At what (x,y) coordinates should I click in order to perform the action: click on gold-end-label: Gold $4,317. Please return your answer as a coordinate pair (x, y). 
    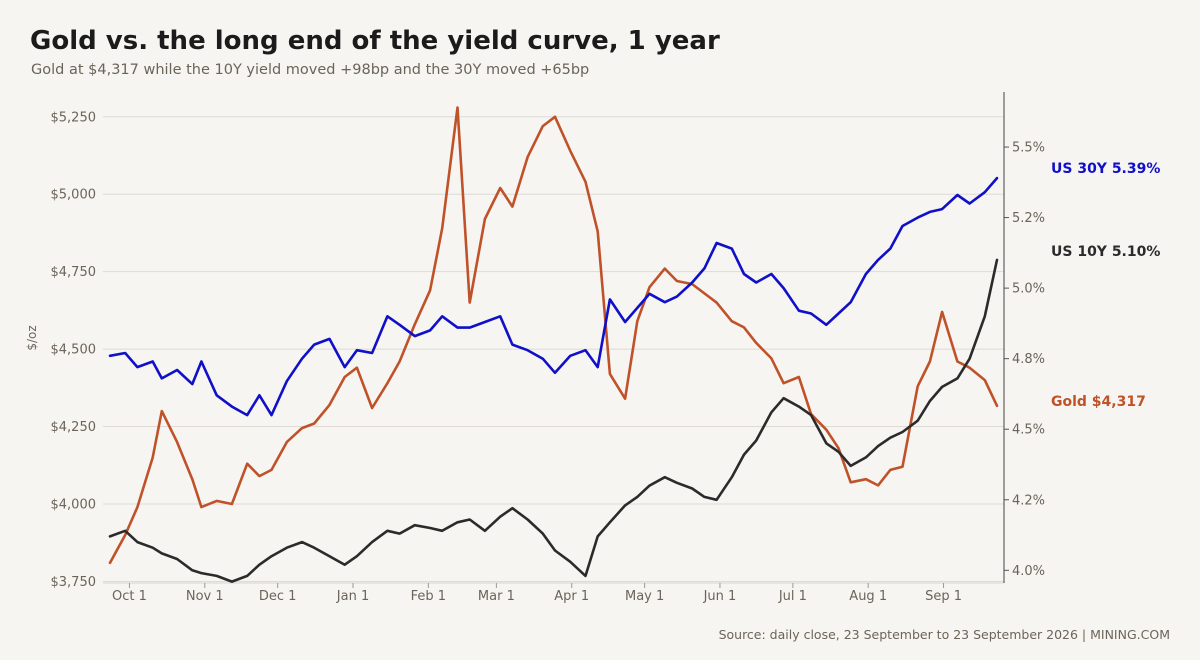
    Looking at the image, I should click on (1098, 402).